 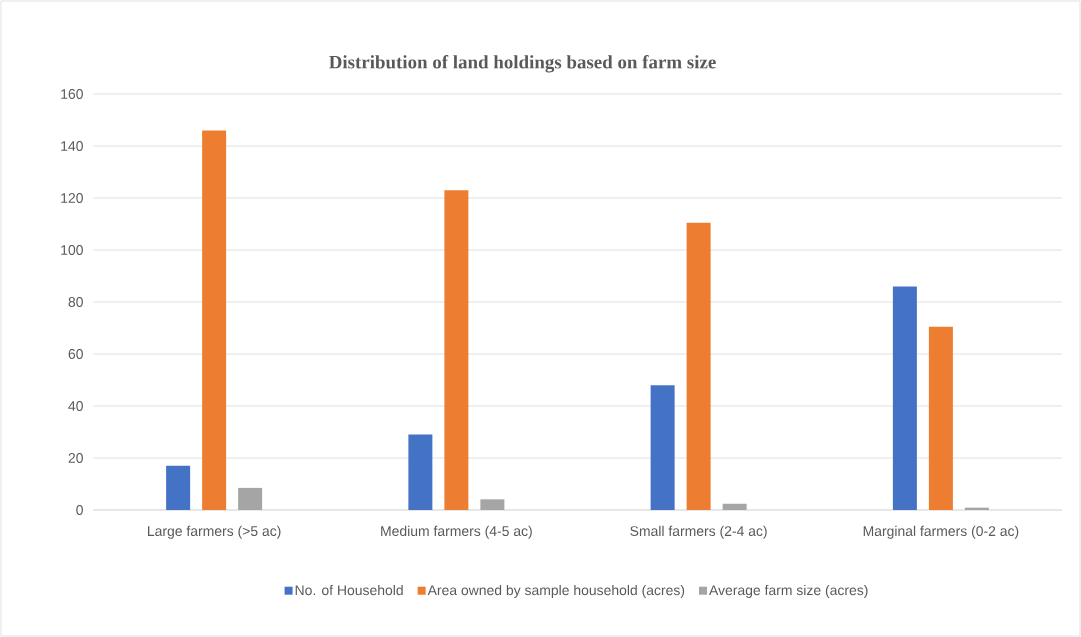 I want to click on legend-label: No. of Household, so click(x=349, y=590).